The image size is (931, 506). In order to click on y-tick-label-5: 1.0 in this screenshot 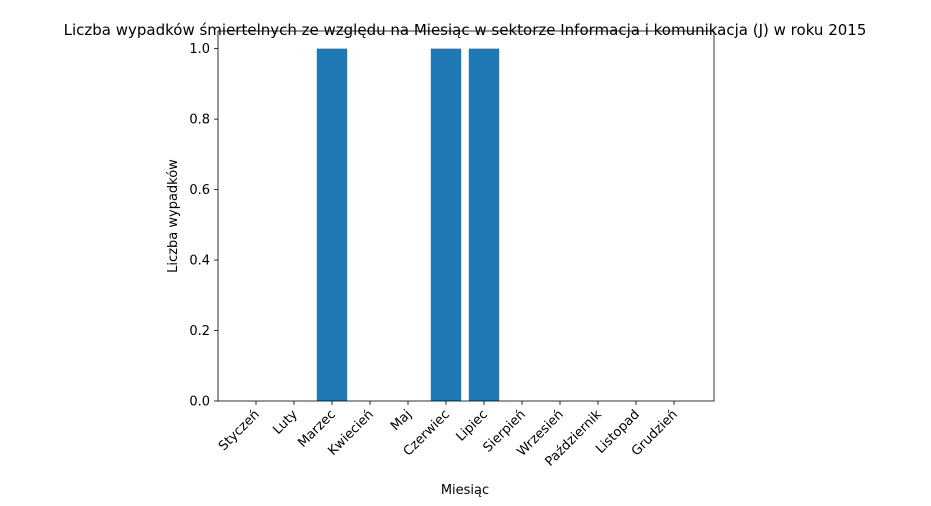, I will do `click(199, 49)`.